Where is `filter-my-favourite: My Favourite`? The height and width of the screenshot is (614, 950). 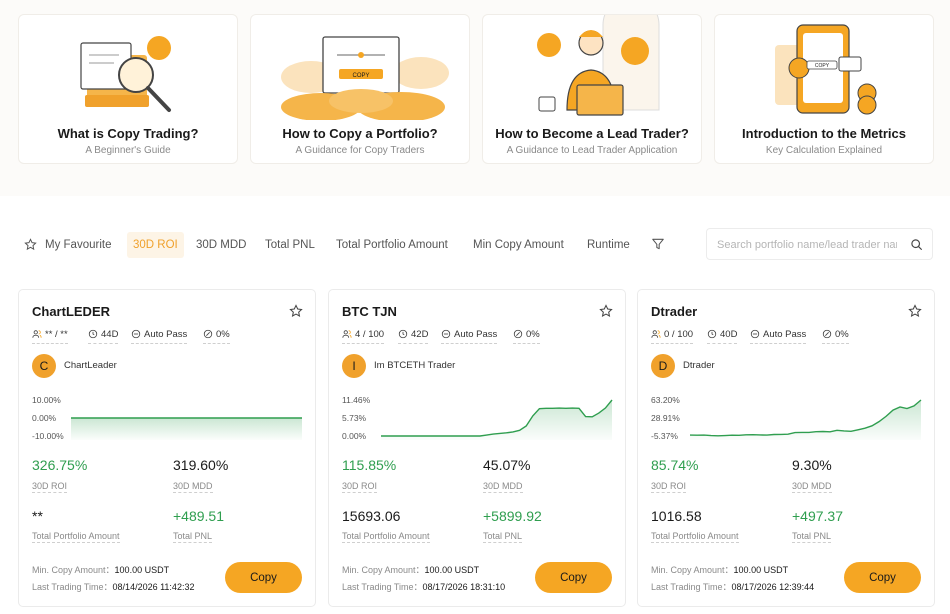
filter-my-favourite: My Favourite is located at coordinates (78, 245).